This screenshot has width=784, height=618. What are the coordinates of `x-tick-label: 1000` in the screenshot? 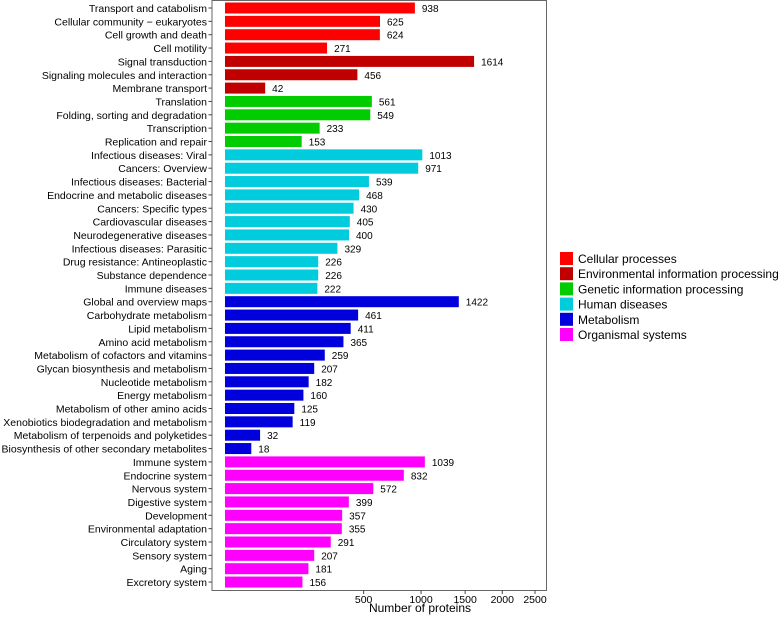 It's located at (421, 600).